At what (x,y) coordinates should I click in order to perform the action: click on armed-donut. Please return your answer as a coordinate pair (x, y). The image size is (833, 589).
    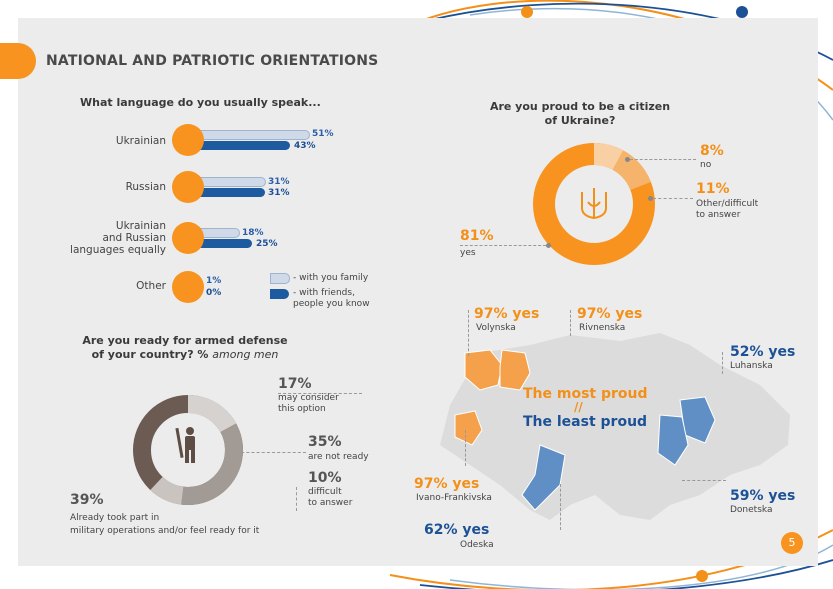
    Looking at the image, I should click on (188, 450).